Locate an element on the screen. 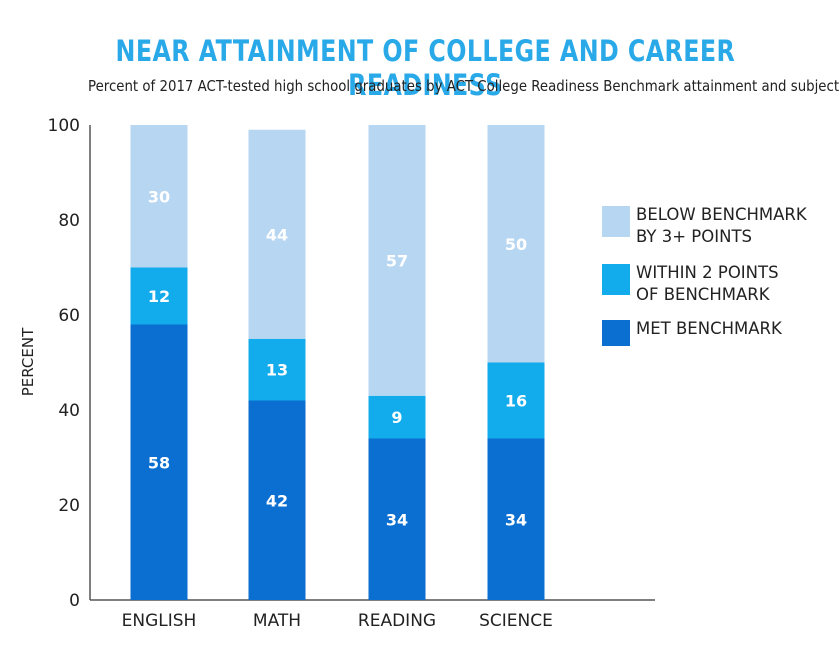 This screenshot has width=840, height=657. data-label: 42 is located at coordinates (277, 500).